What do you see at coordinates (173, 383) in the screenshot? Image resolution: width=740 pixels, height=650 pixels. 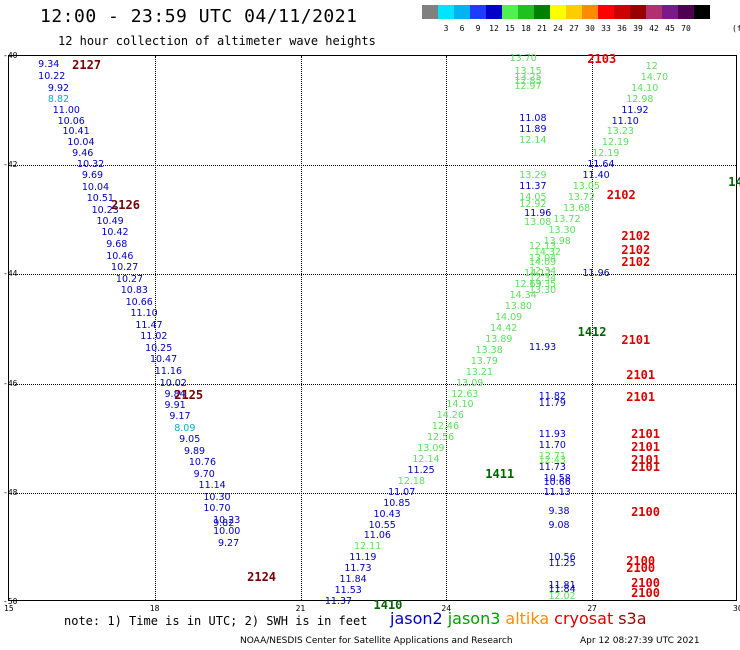 I see `wave-height-value: 10.02` at bounding box center [173, 383].